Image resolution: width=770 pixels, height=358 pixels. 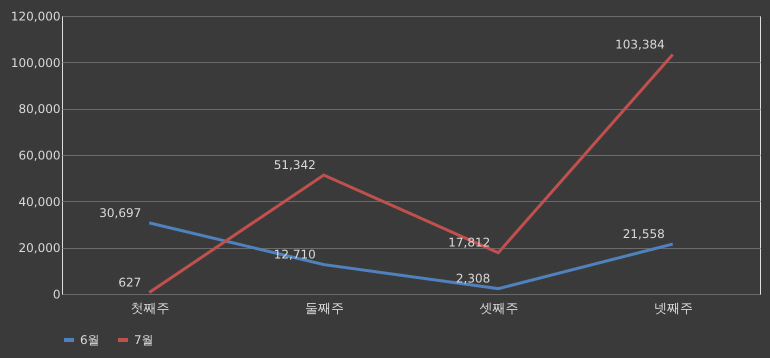 What do you see at coordinates (144, 340) in the screenshot?
I see `legend-label: 7월` at bounding box center [144, 340].